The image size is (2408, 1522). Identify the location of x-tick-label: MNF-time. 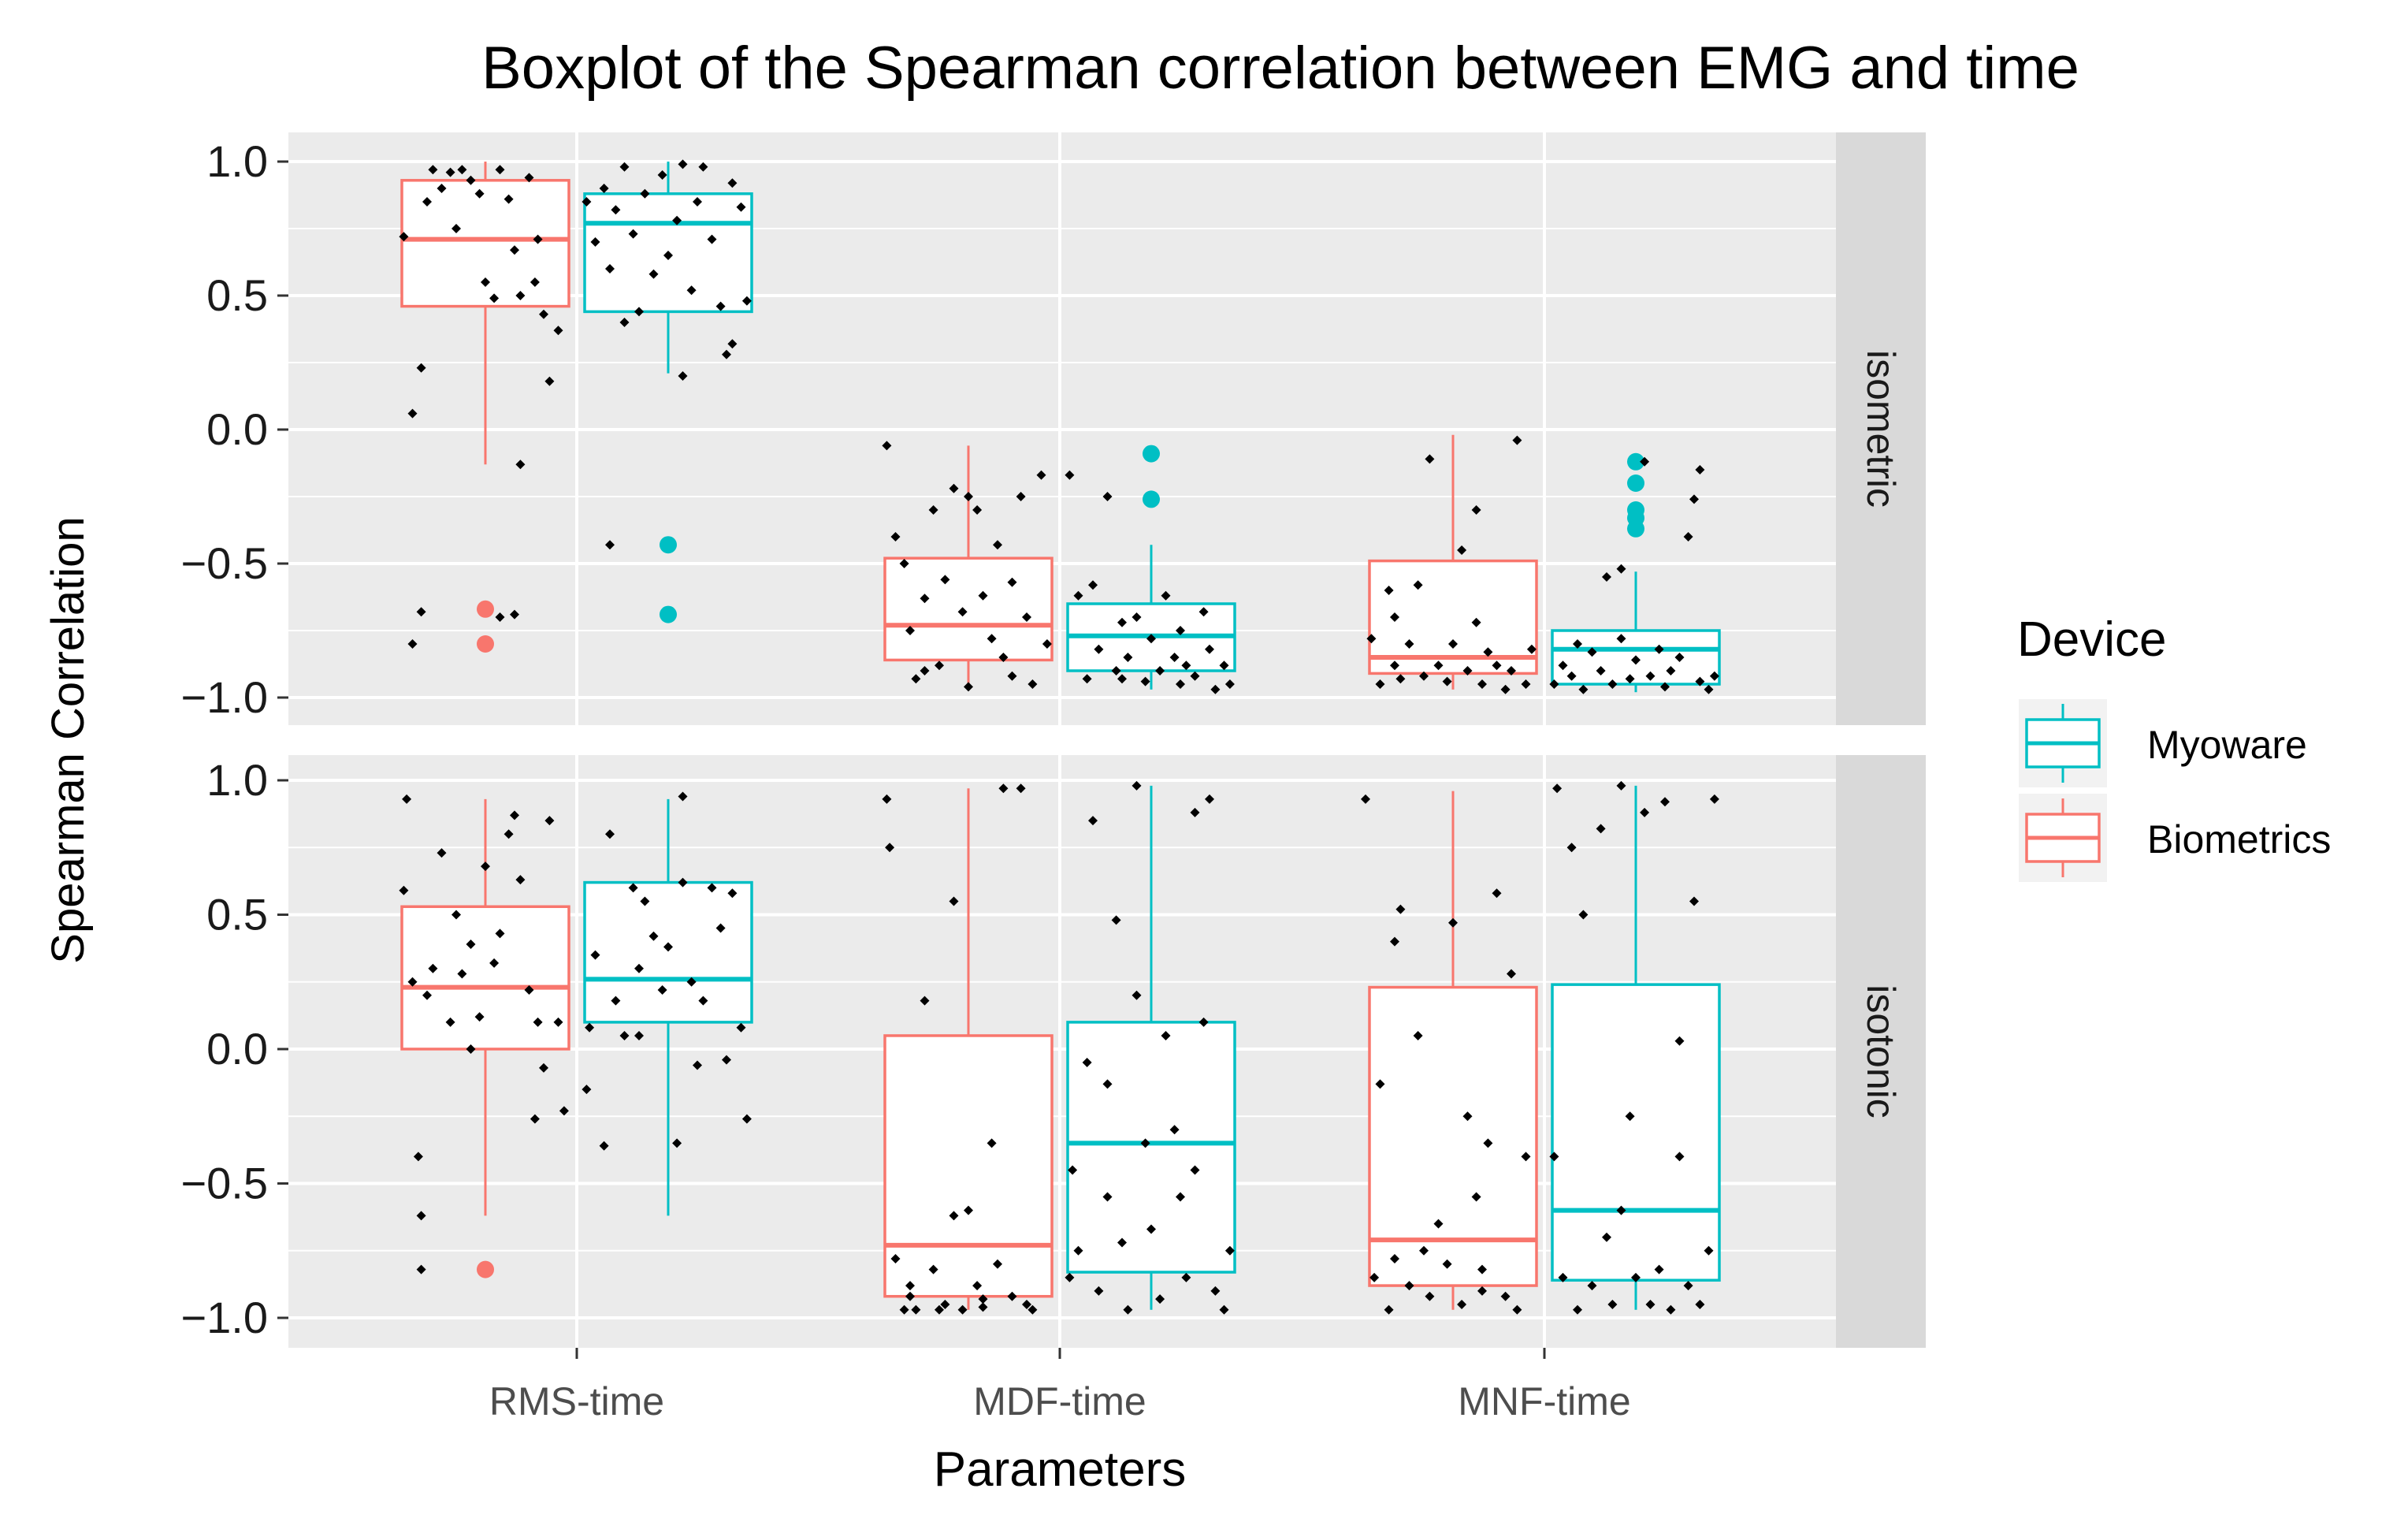
(1544, 1401).